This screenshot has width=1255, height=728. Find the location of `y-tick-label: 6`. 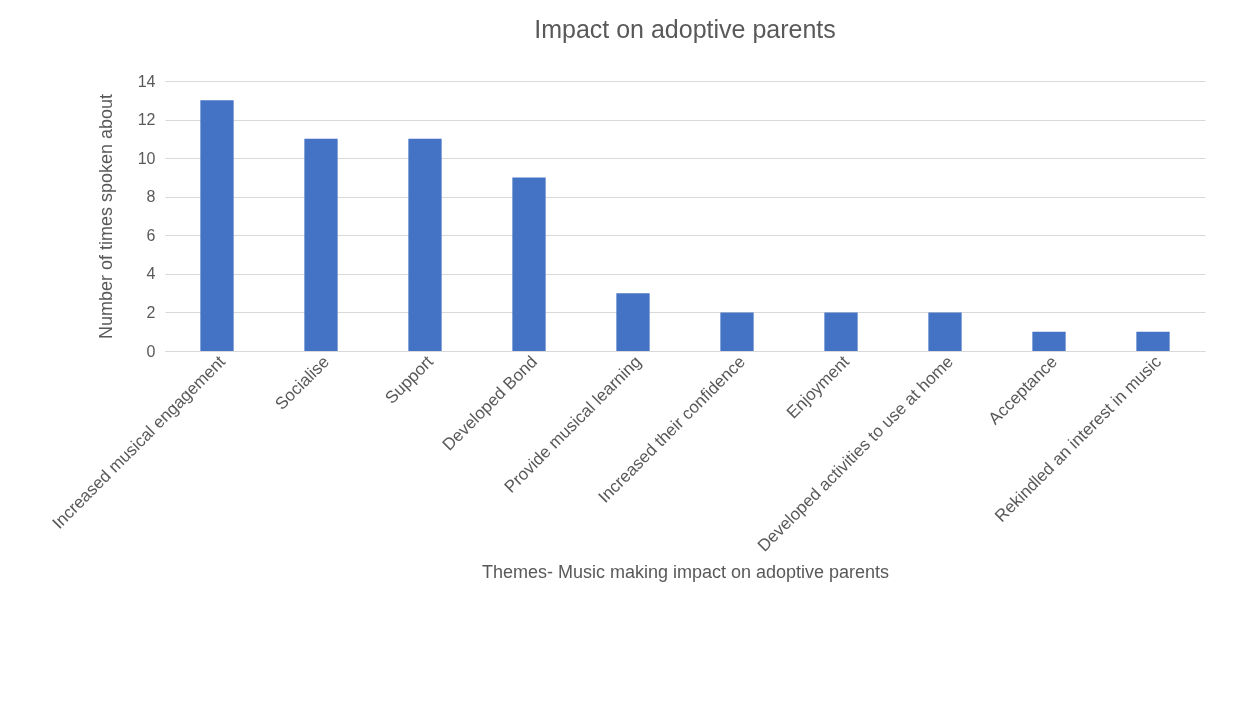

y-tick-label: 6 is located at coordinates (151, 235).